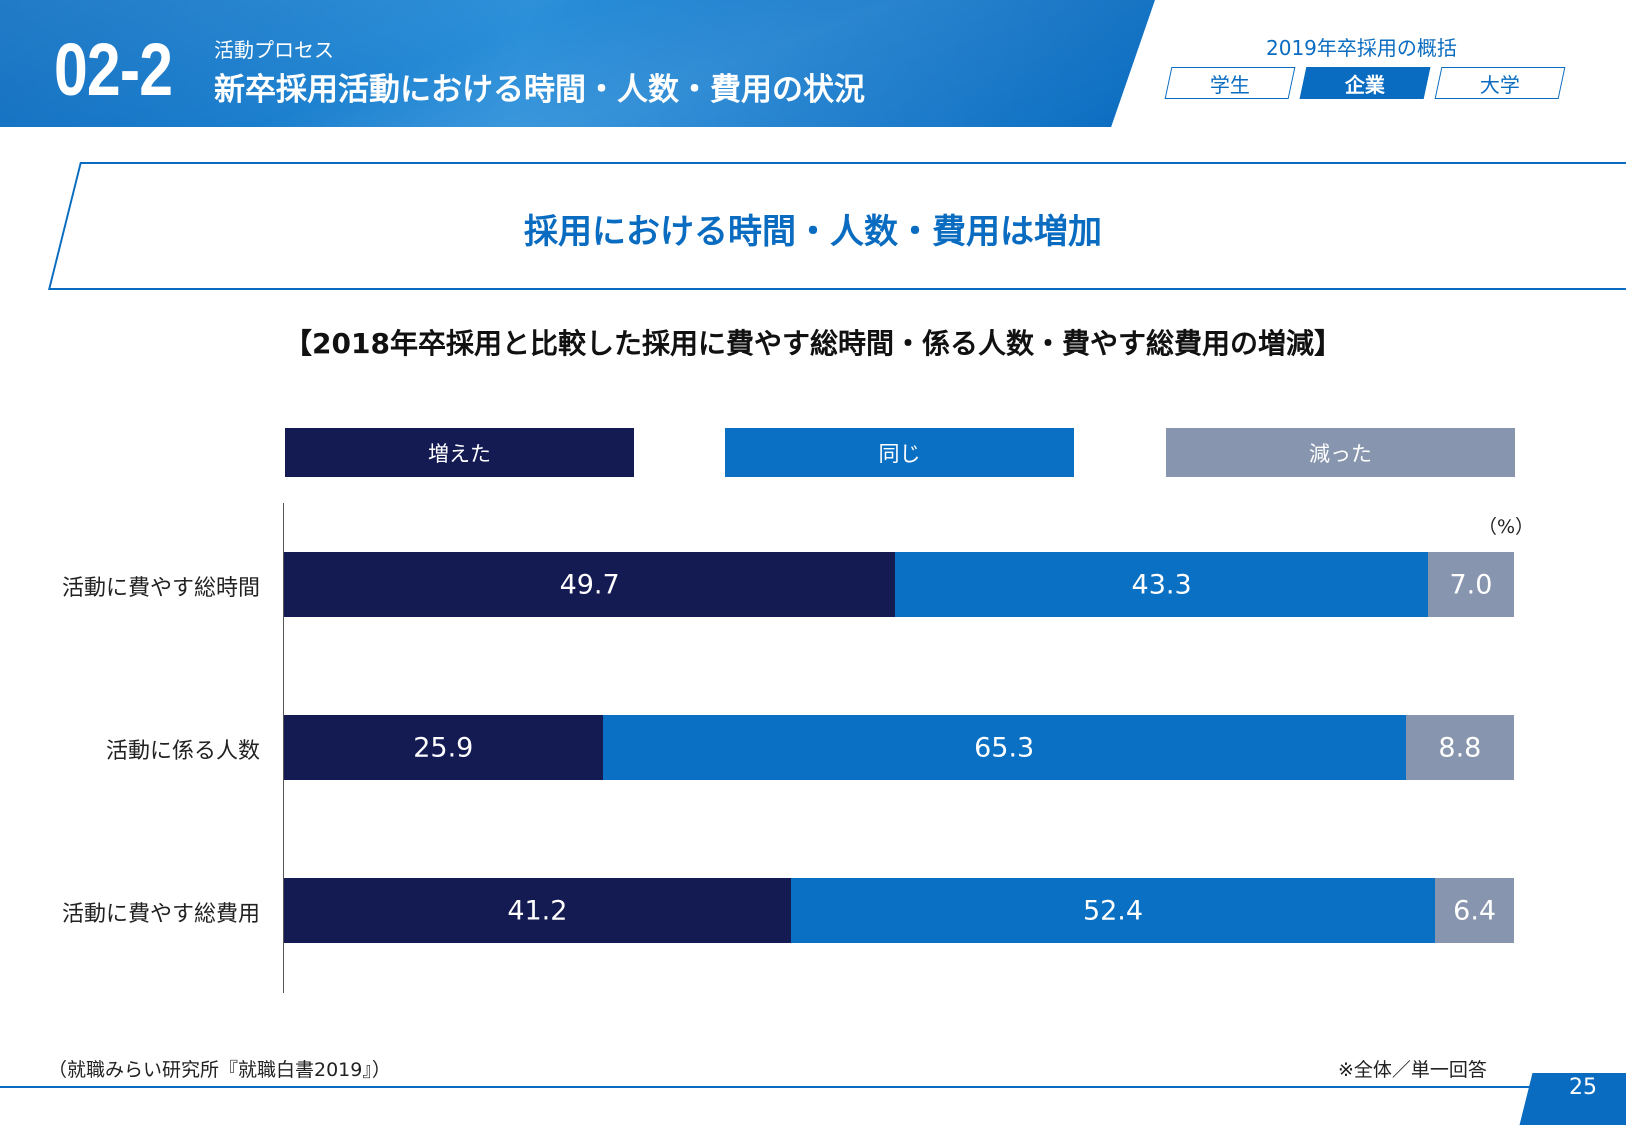  I want to click on category-label: 活動に費やす総時間, so click(160, 588).